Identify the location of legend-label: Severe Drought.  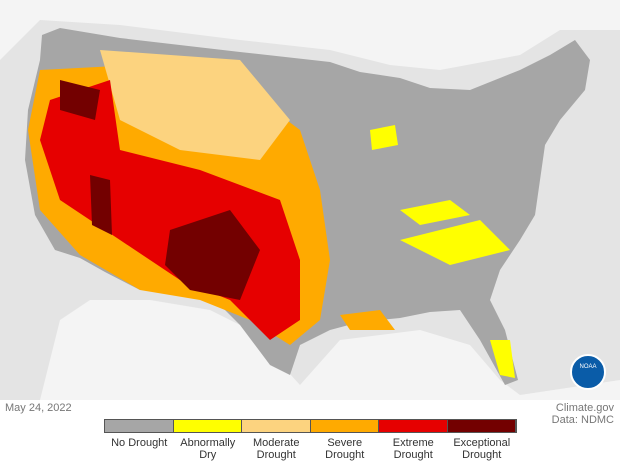
(345, 449).